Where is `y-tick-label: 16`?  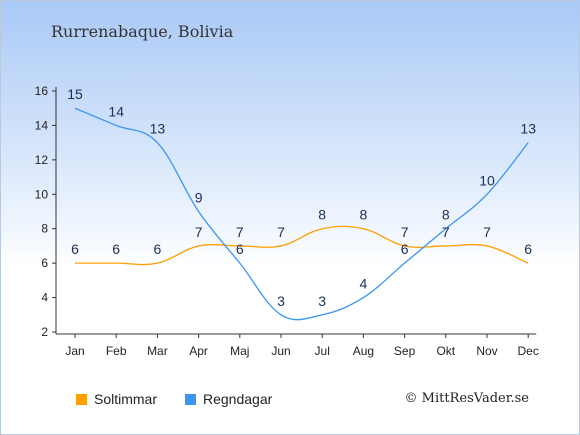
y-tick-label: 16 is located at coordinates (42, 91).